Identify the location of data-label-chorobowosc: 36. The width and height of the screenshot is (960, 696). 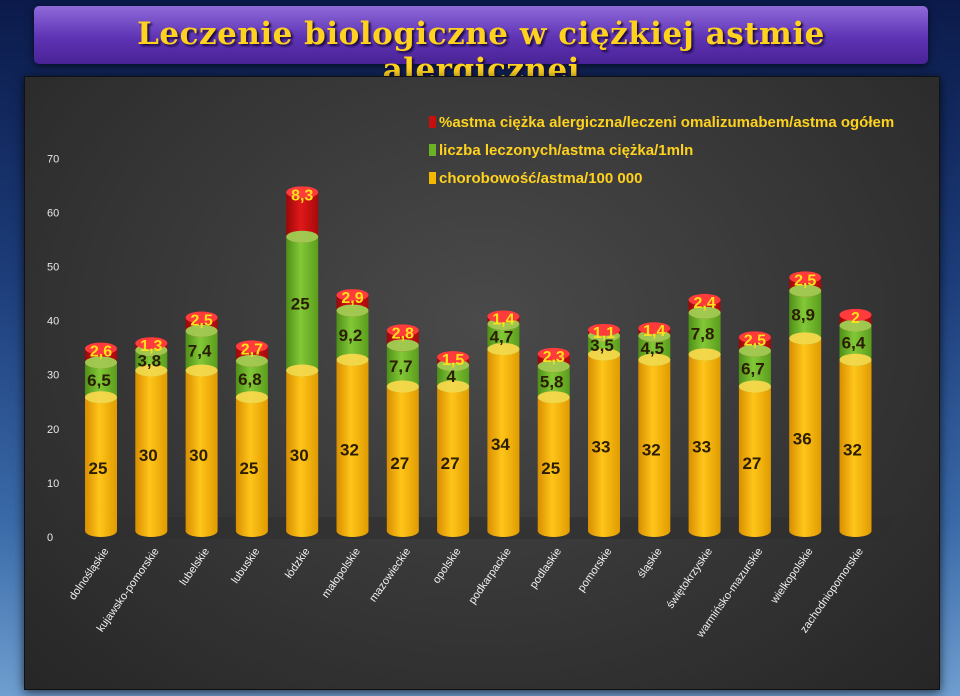
(802, 439).